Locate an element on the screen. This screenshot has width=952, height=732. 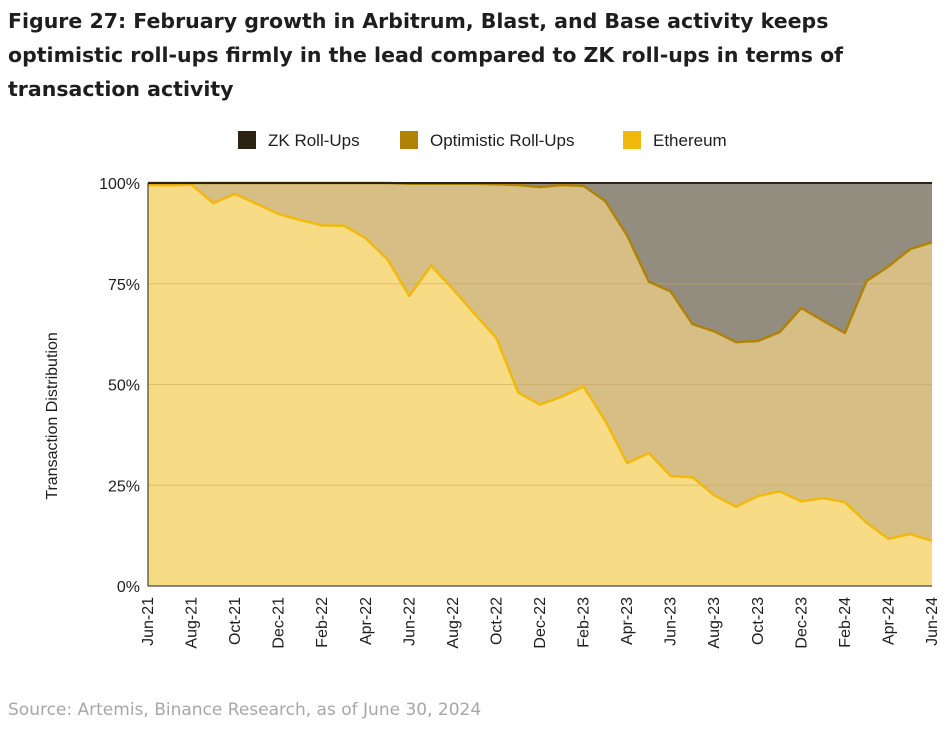
x-tick-label: Jun-24 is located at coordinates (932, 621).